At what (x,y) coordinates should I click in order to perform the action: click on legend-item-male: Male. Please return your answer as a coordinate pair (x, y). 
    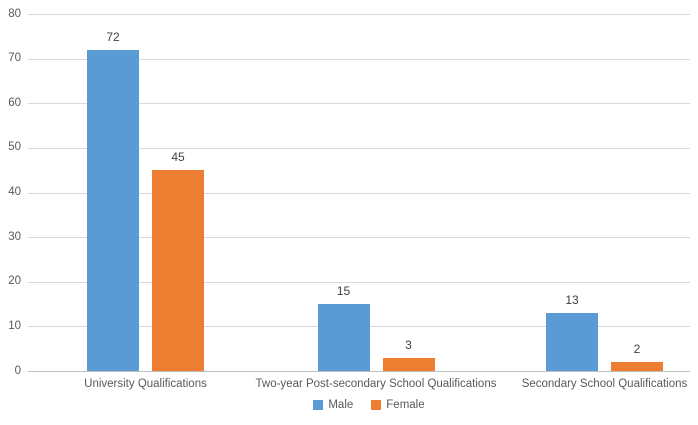
    Looking at the image, I should click on (333, 405).